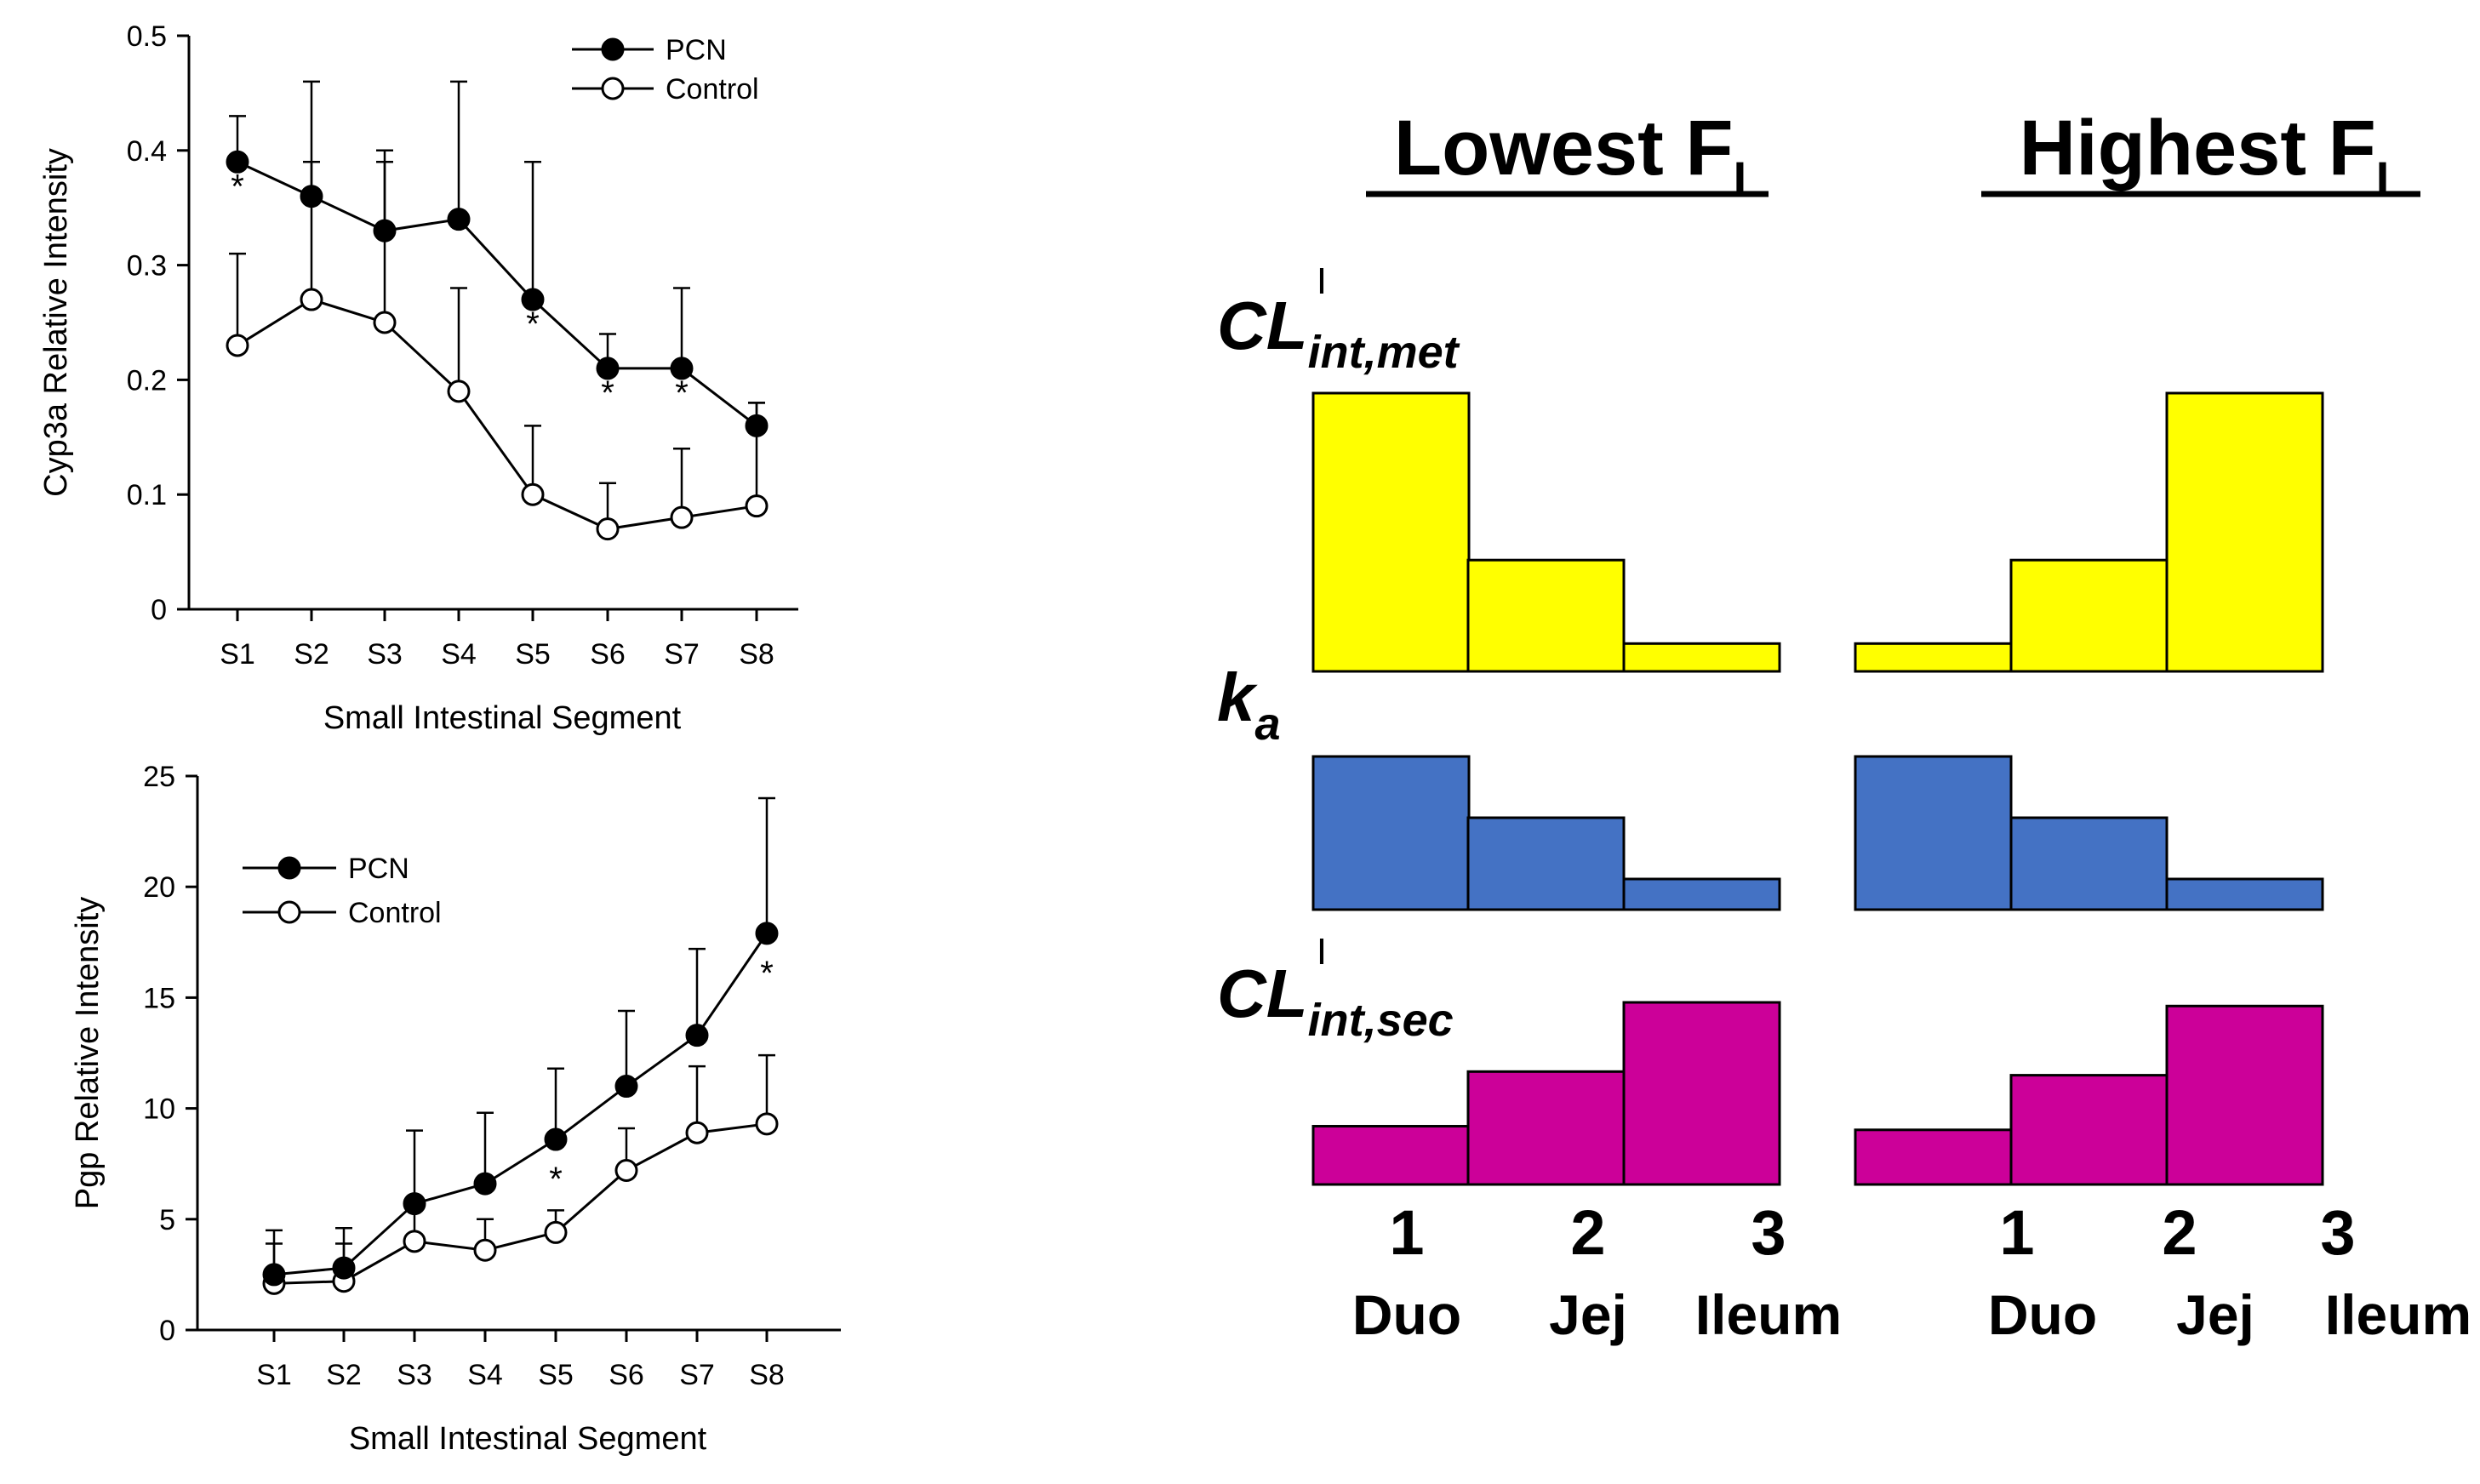 The width and height of the screenshot is (2480, 1484). I want to click on x-tick-label: S6, so click(608, 654).